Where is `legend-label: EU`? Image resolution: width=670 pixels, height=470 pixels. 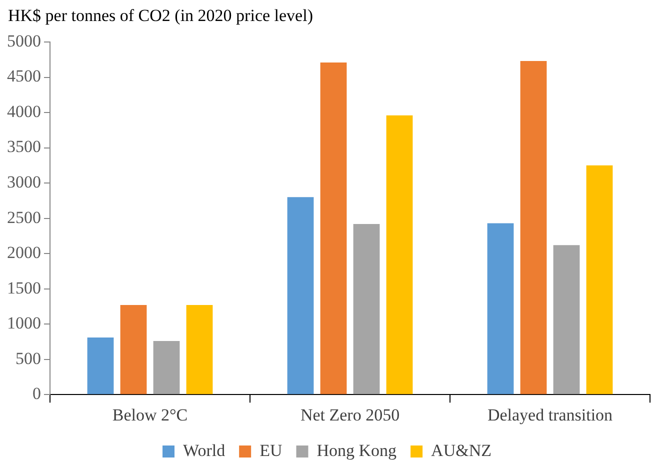 legend-label: EU is located at coordinates (271, 450).